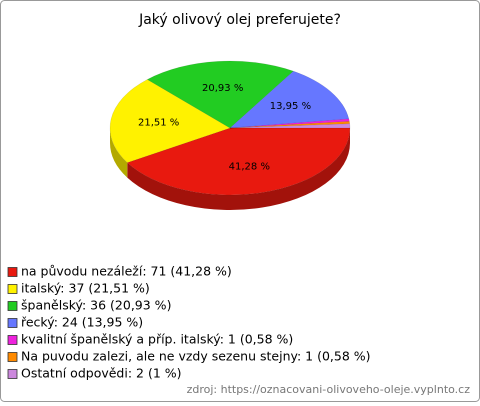  What do you see at coordinates (239, 20) in the screenshot?
I see `chart-title: Jaký olivový olej preferujete?` at bounding box center [239, 20].